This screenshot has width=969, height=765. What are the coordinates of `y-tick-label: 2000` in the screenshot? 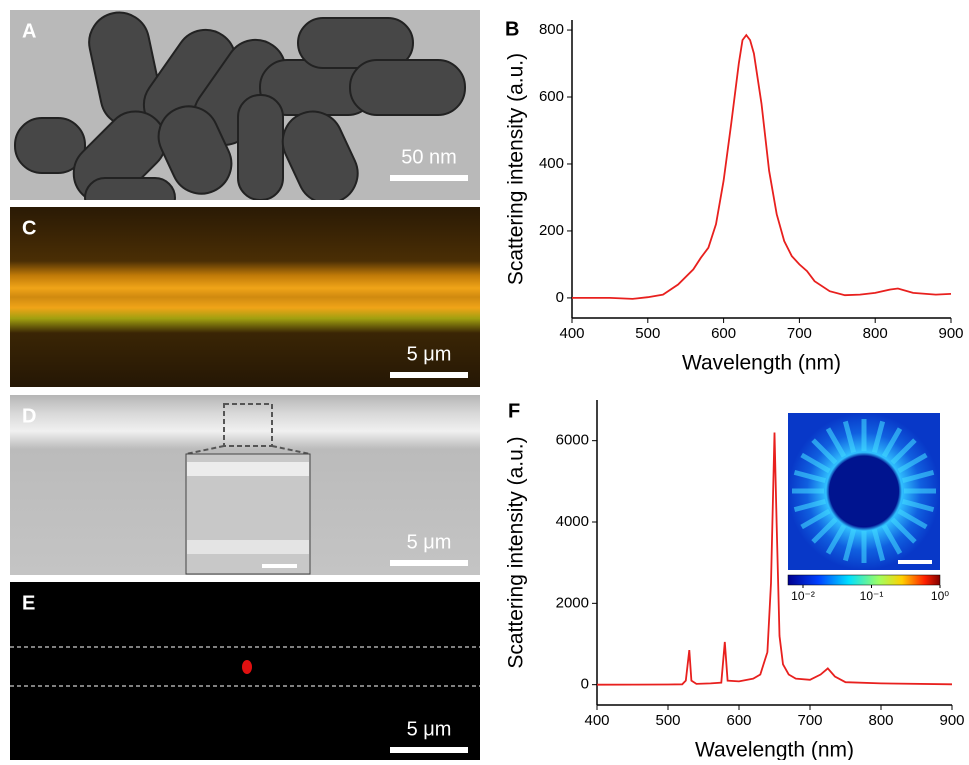 It's located at (572, 602).